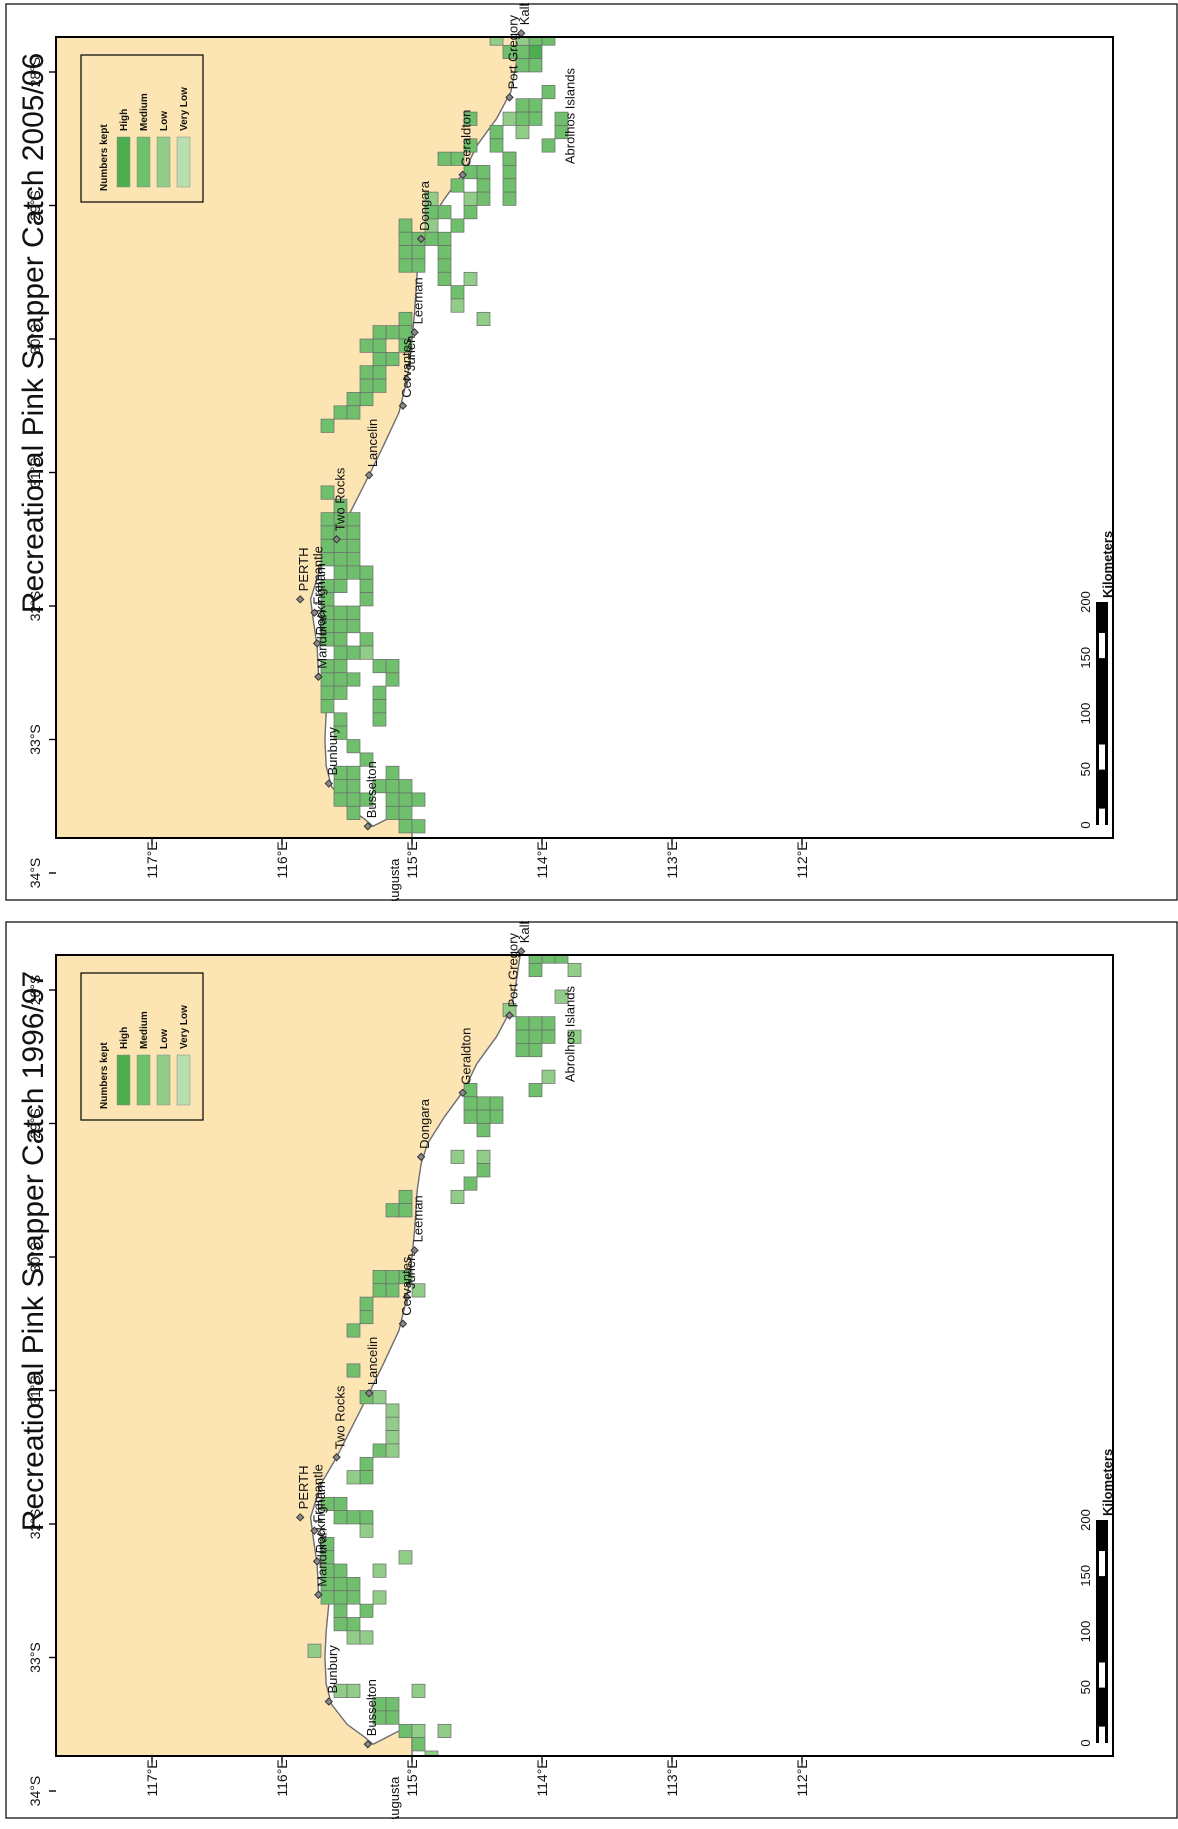  Describe the element at coordinates (35, 1123) in the screenshot. I see `lat-tick-label: 29°S` at that location.